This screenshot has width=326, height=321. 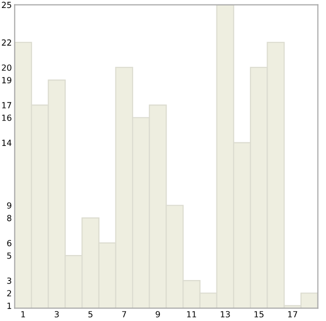 I want to click on y-tick-label: 16, so click(x=7, y=117).